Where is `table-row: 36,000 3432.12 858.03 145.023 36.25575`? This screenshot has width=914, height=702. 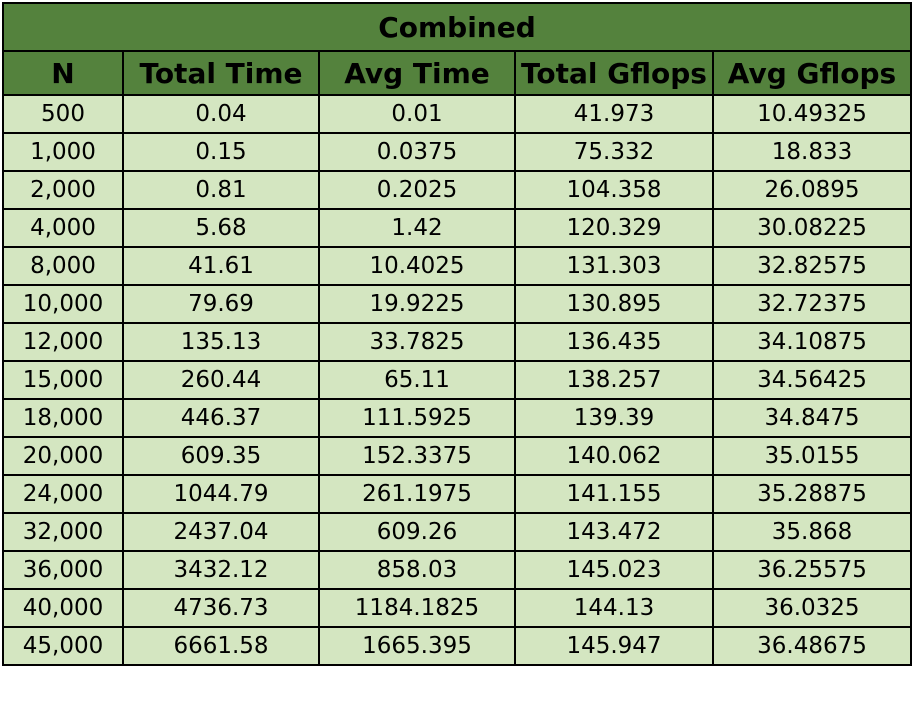
table-row: 36,000 3432.12 858.03 145.023 36.25575 is located at coordinates (457, 570).